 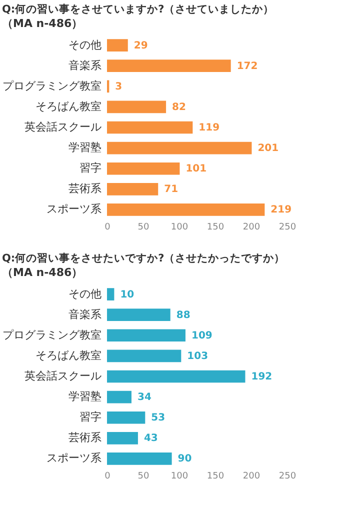 I want to click on data-label: 3, so click(x=118, y=86).